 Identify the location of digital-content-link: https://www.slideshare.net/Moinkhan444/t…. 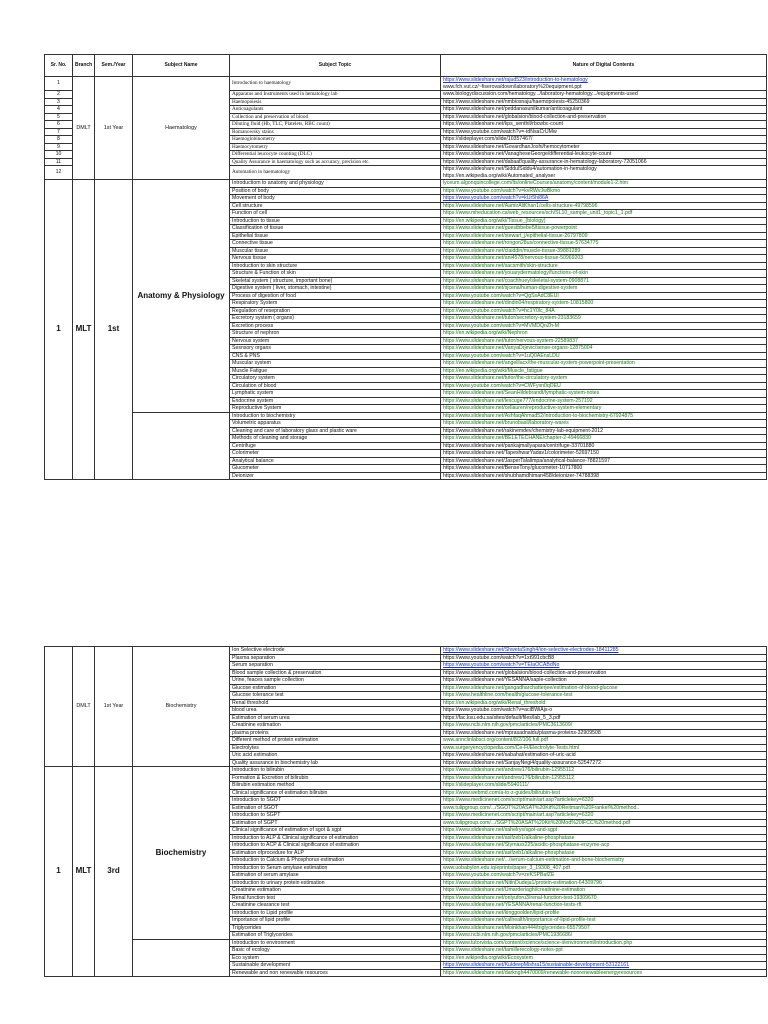
(516, 927).